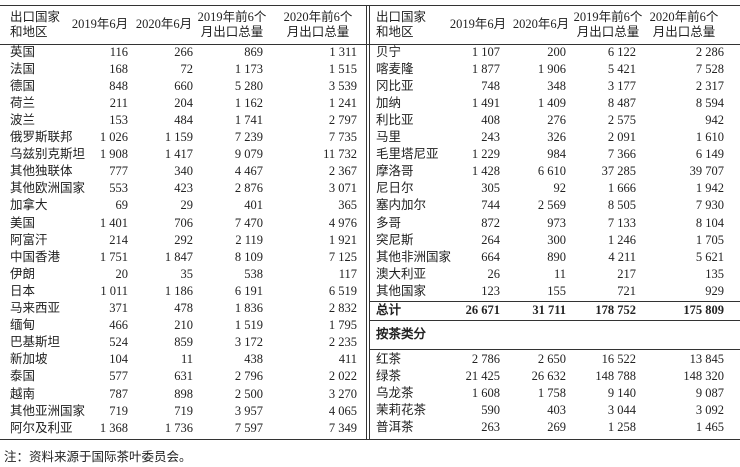 The height and width of the screenshot is (467, 740). What do you see at coordinates (178, 256) in the screenshot?
I see `row-value: 1 847` at bounding box center [178, 256].